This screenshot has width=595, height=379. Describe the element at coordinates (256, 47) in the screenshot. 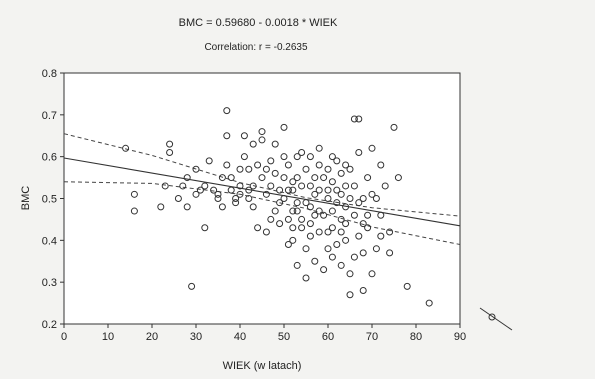

I see `chart-subtitle: Correlation: r = -0.2635` at that location.